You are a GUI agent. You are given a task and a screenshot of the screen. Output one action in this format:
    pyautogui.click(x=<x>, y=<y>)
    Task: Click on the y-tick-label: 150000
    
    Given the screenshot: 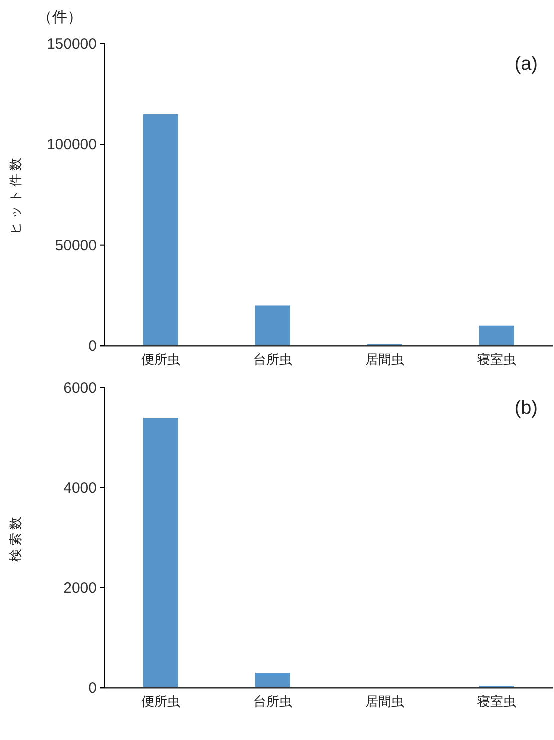 What is the action you would take?
    pyautogui.click(x=71, y=44)
    